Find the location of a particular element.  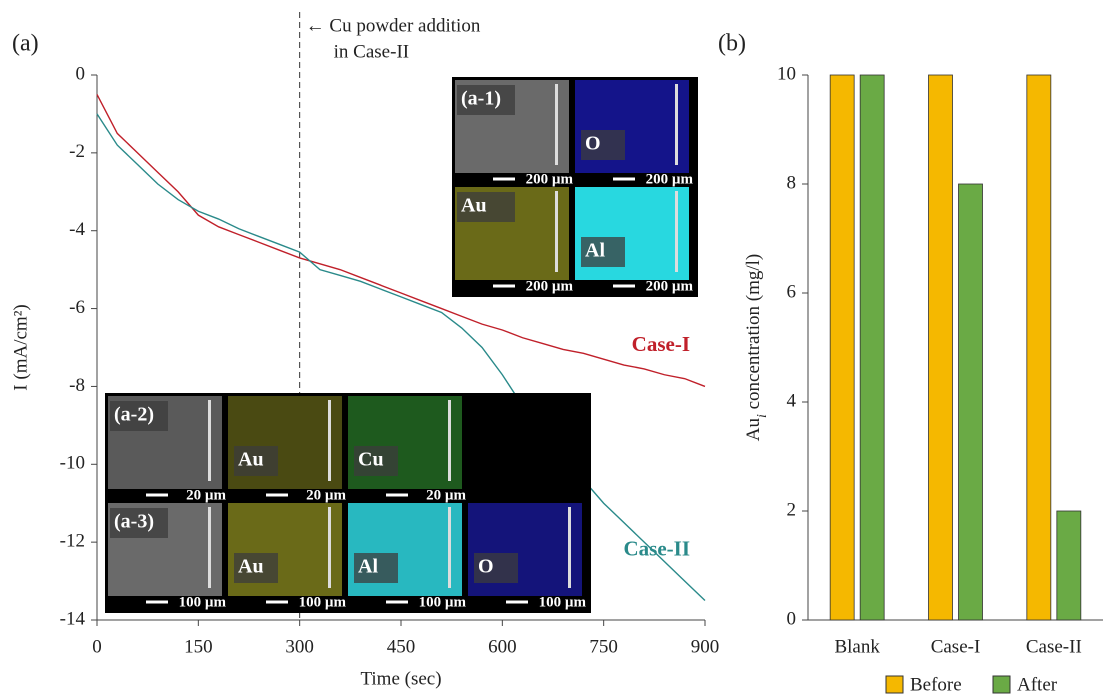

inset-panel: O 200 µm is located at coordinates (634, 133).